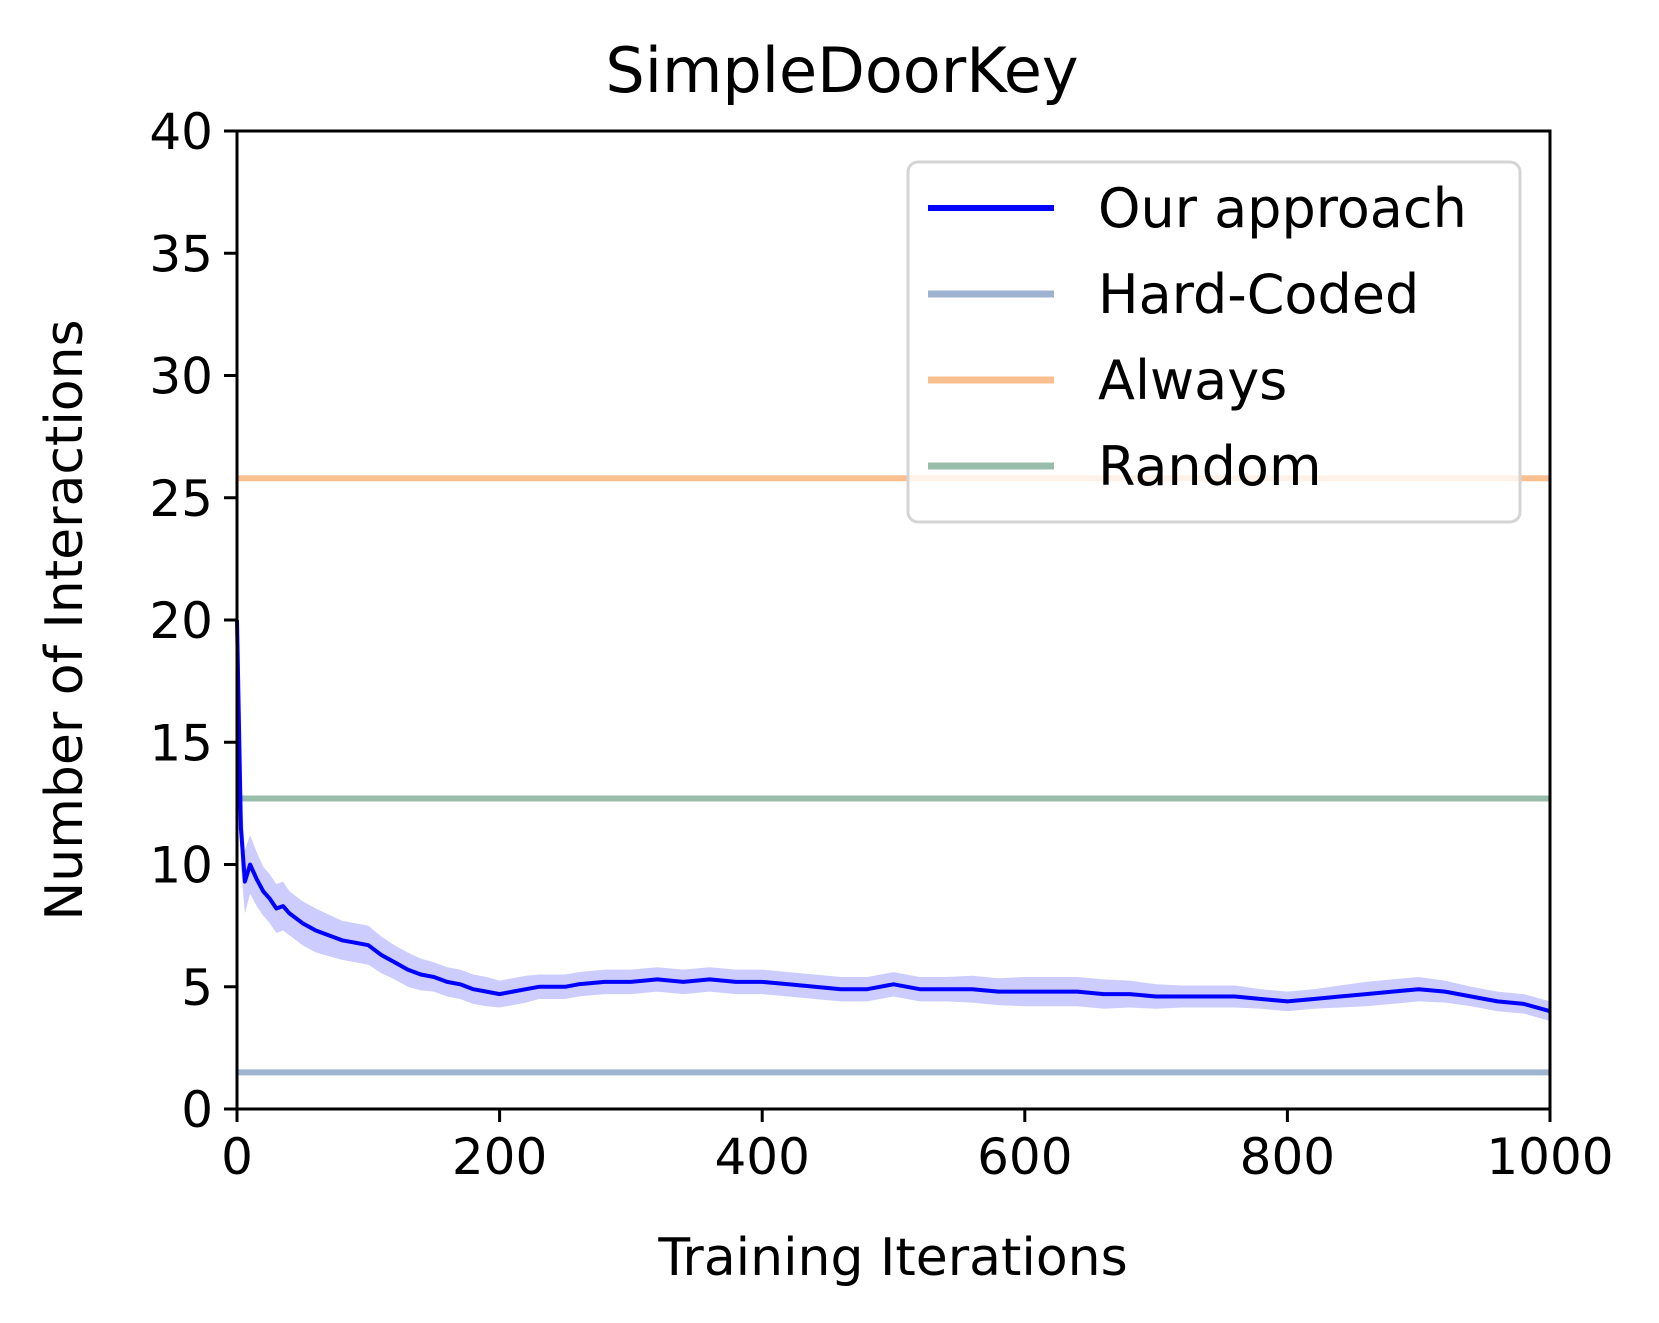  I want to click on legend-label-always: Always, so click(1192, 380).